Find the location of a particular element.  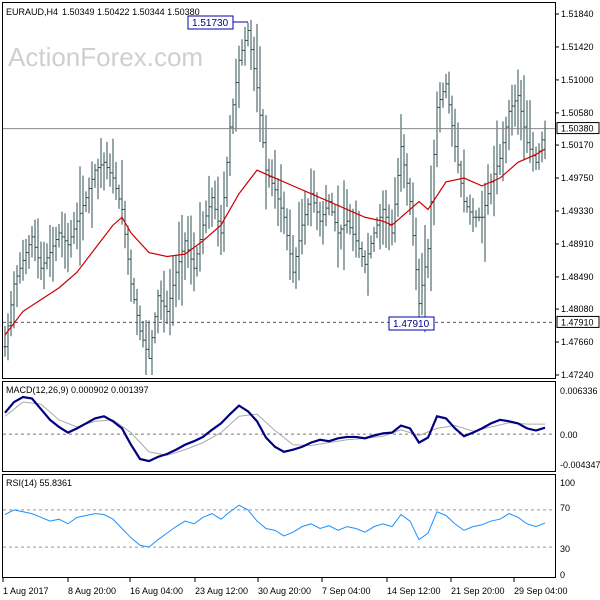

time-tick-label: 21 Sep 20:00 is located at coordinates (478, 591).